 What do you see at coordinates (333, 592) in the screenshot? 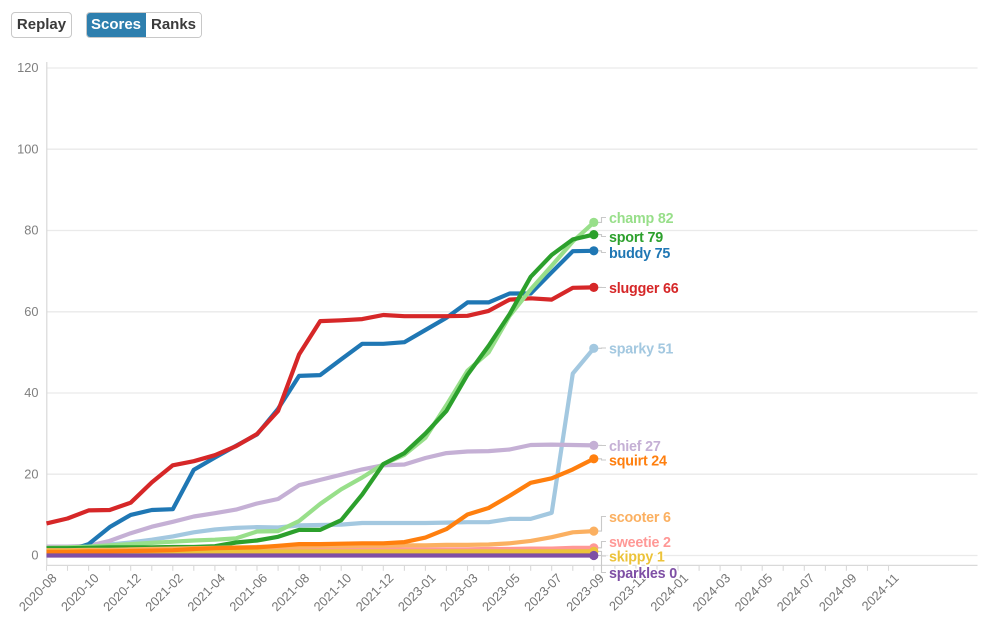
I see `svg-text: 2021-10` at bounding box center [333, 592].